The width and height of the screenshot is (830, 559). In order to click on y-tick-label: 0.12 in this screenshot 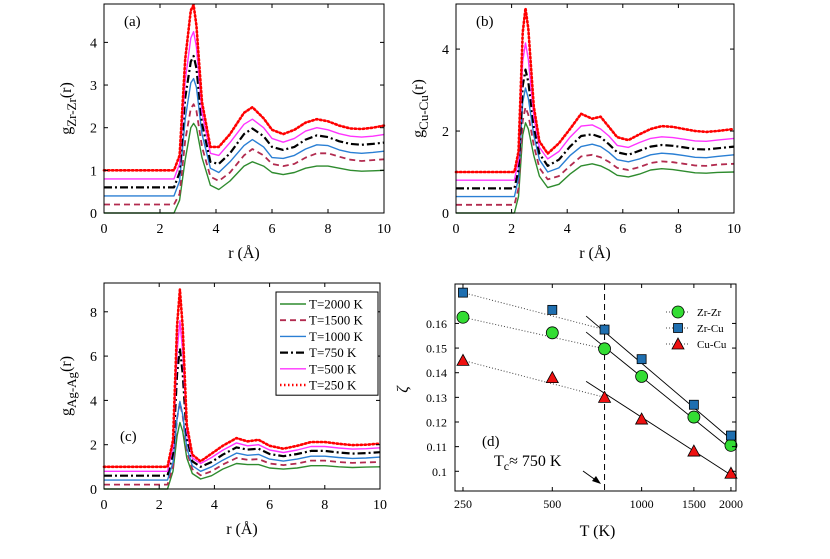, I will do `click(436, 423)`.